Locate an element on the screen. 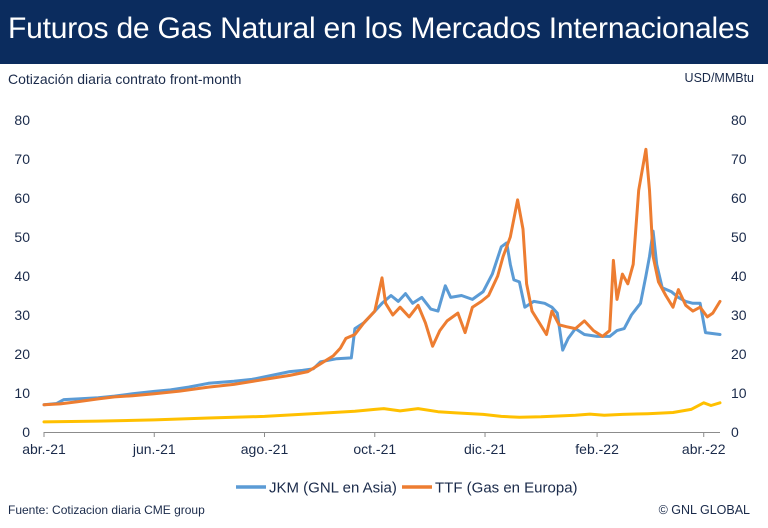 This screenshot has height=528, width=768. chart-legend: JKM (GNL en Asia) TTF (Gas en Europa) is located at coordinates (407, 488).